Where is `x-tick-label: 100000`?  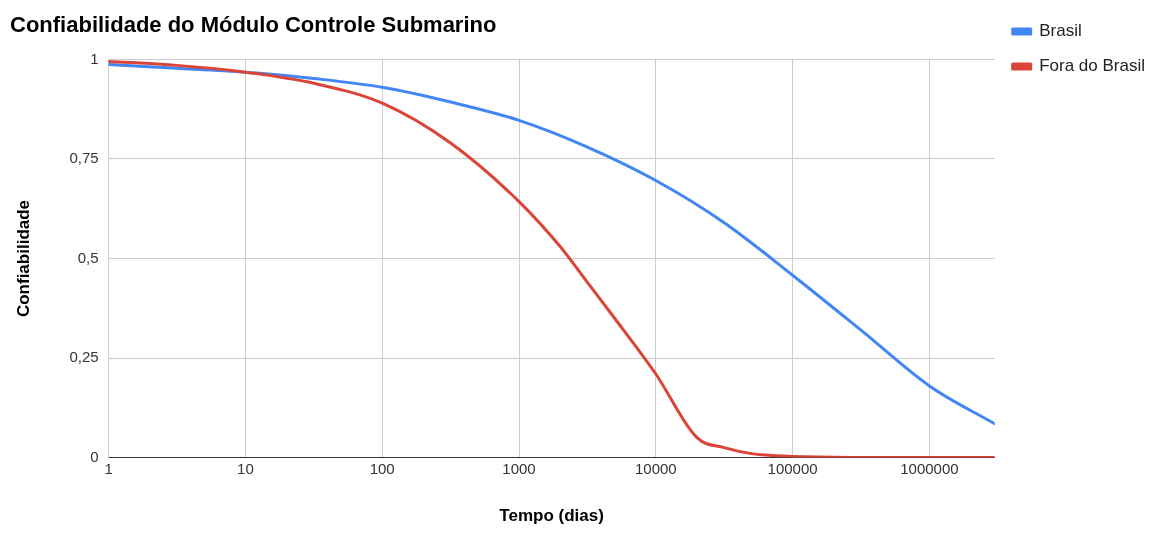
x-tick-label: 100000 is located at coordinates (792, 468).